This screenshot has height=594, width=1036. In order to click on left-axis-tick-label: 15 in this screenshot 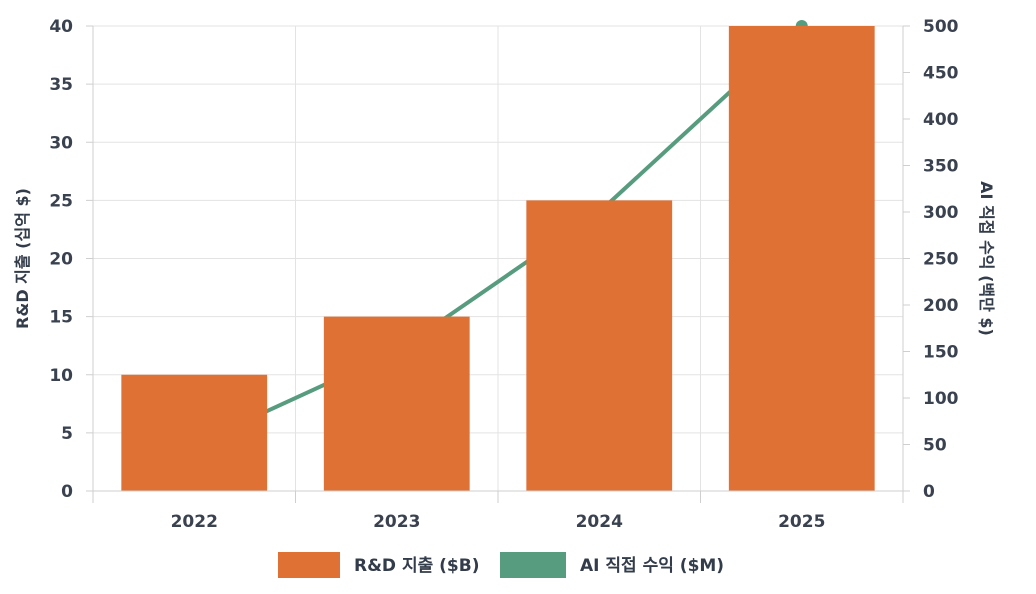, I will do `click(61, 318)`.